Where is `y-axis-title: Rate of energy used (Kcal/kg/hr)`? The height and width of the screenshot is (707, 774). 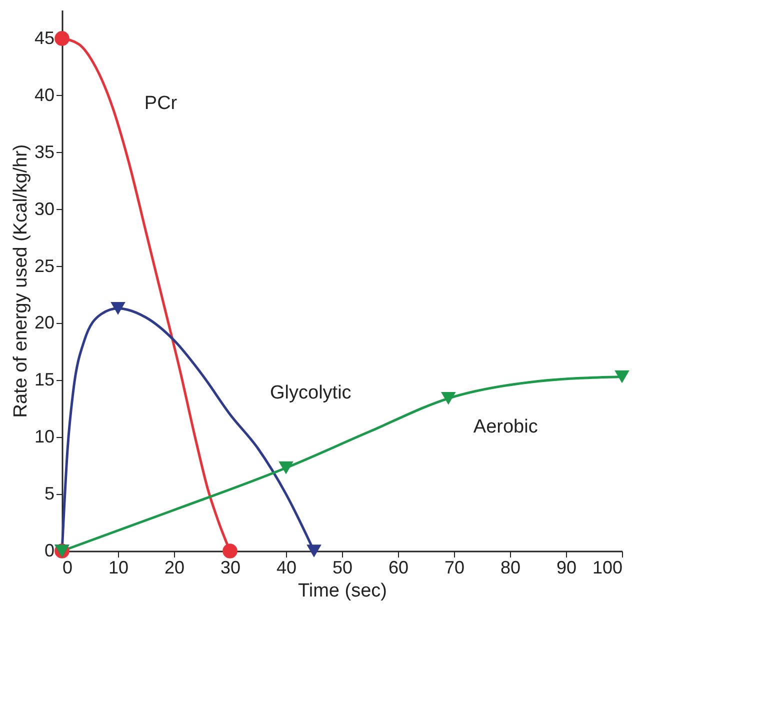
y-axis-title: Rate of energy used (Kcal/kg/hr) is located at coordinates (21, 281).